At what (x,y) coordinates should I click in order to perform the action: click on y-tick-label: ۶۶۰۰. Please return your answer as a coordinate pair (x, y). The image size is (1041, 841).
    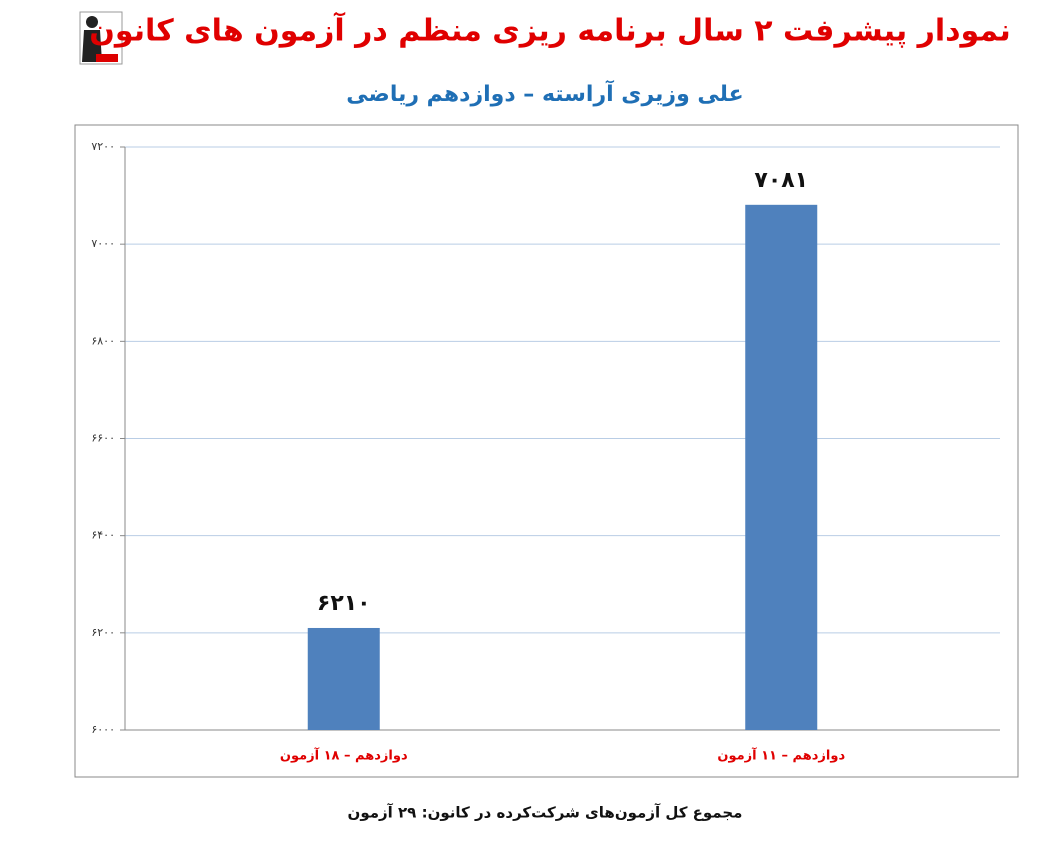
    Looking at the image, I should click on (103, 438).